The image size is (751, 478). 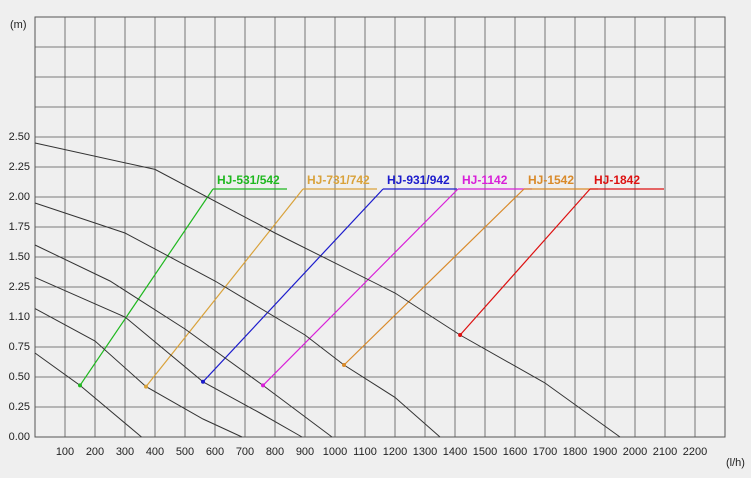 I want to click on y-axis-label: (m), so click(x=18, y=25).